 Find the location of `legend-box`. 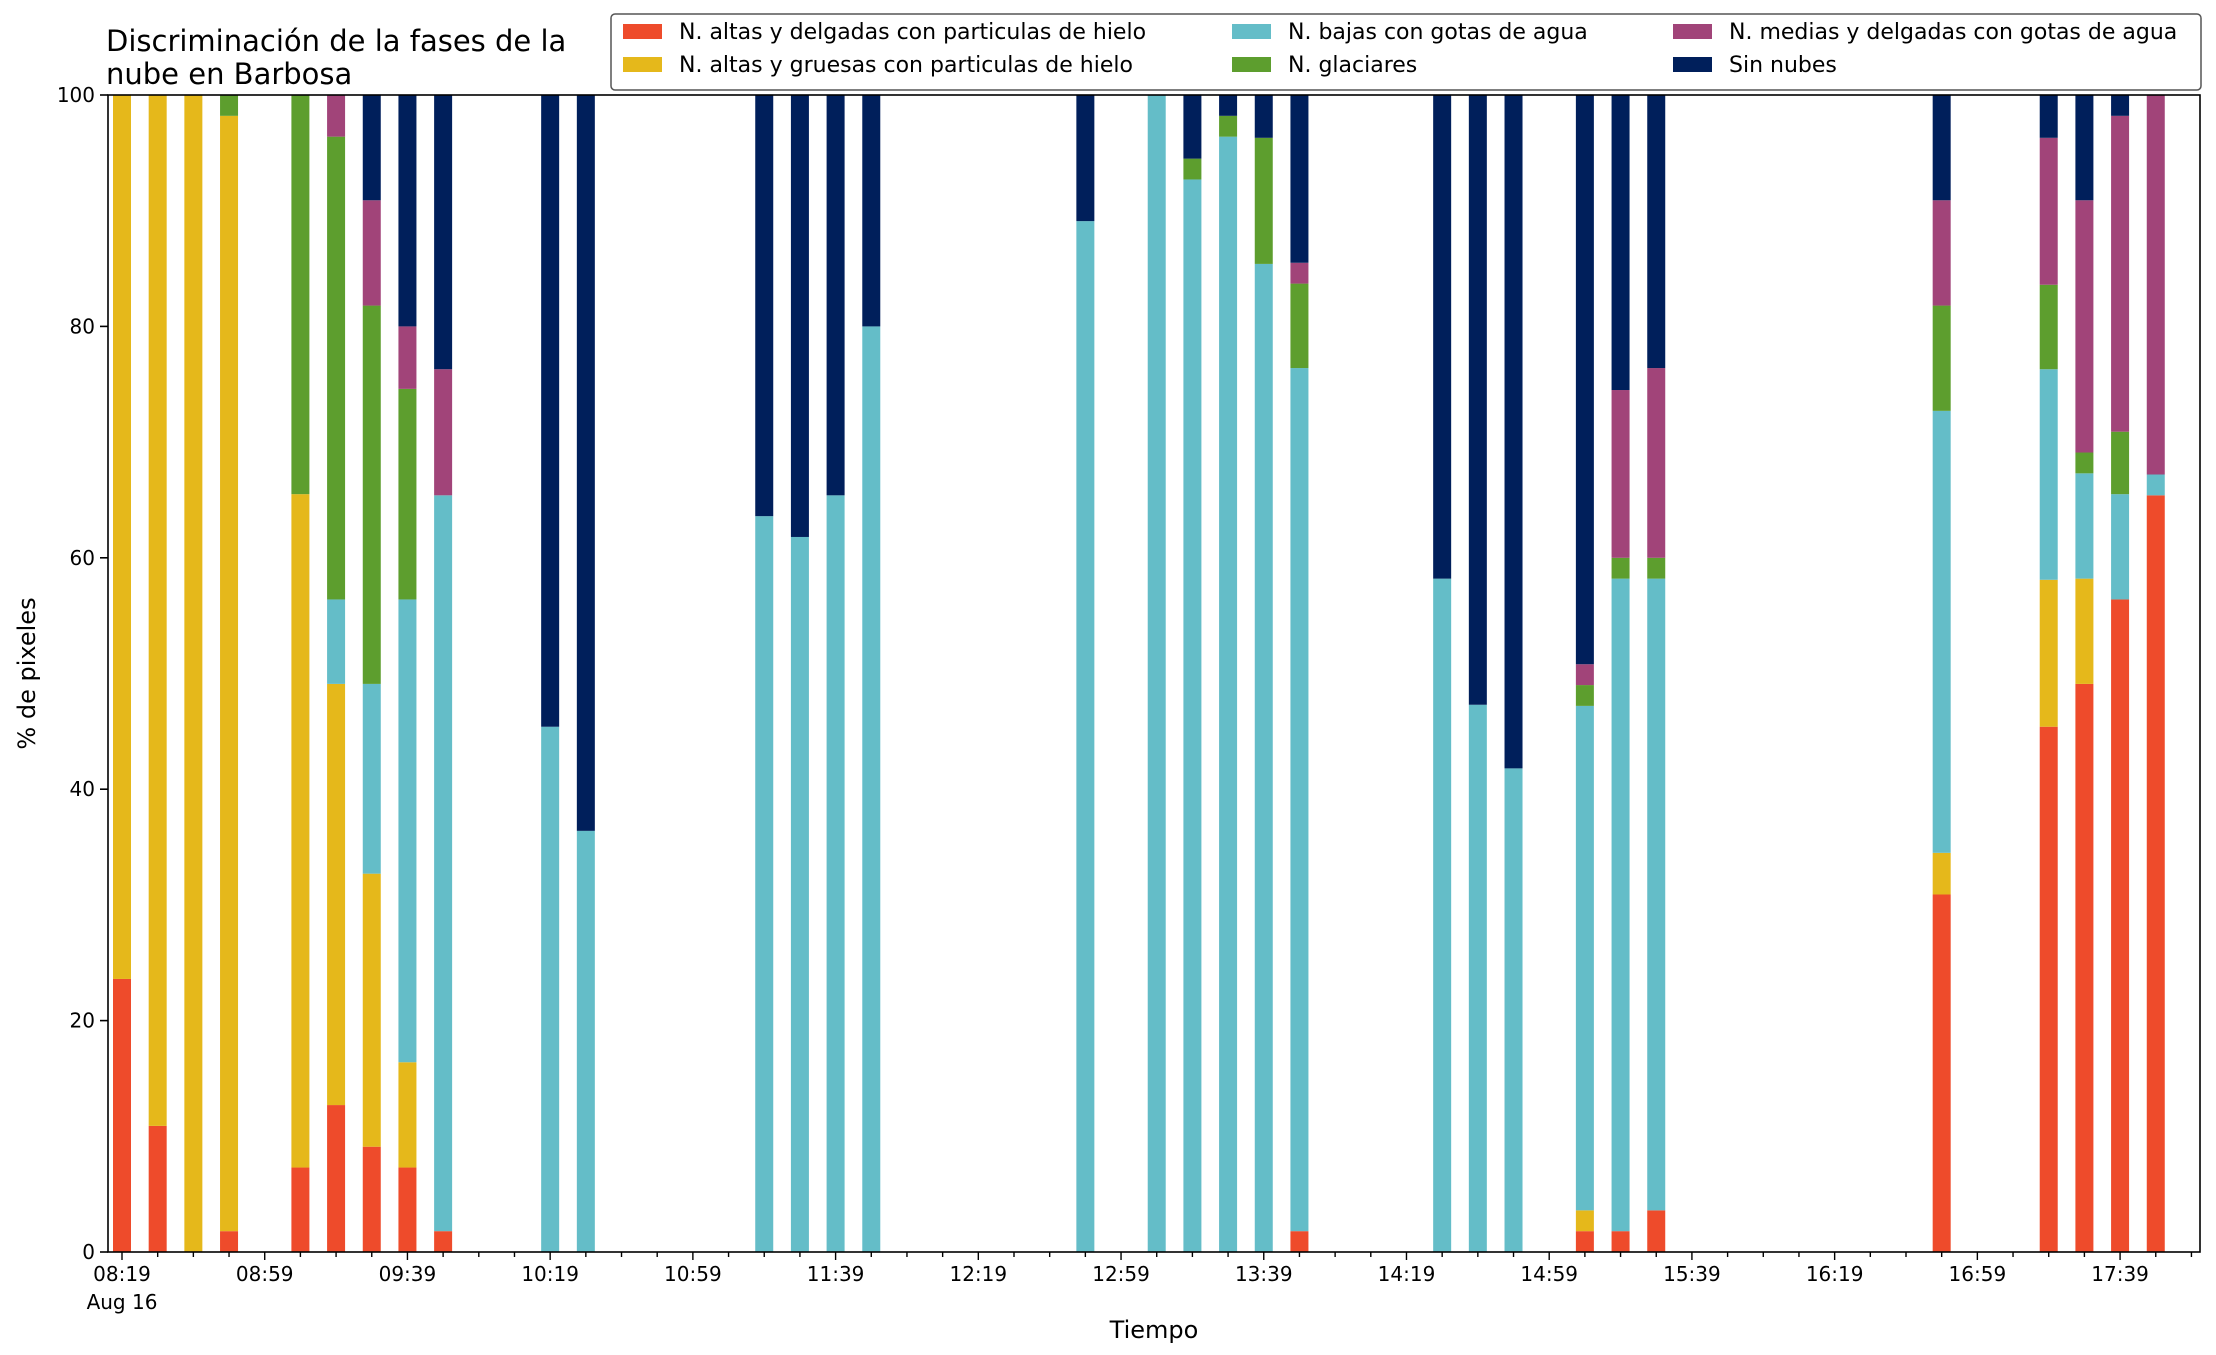

legend-box is located at coordinates (1406, 52).